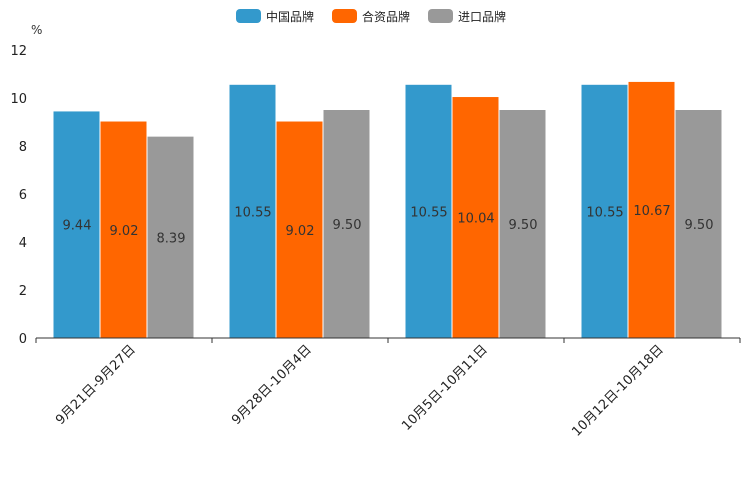 This screenshot has height=504, width=750. I want to click on x-tick-label: 10月12日-10月18日, so click(617, 390).